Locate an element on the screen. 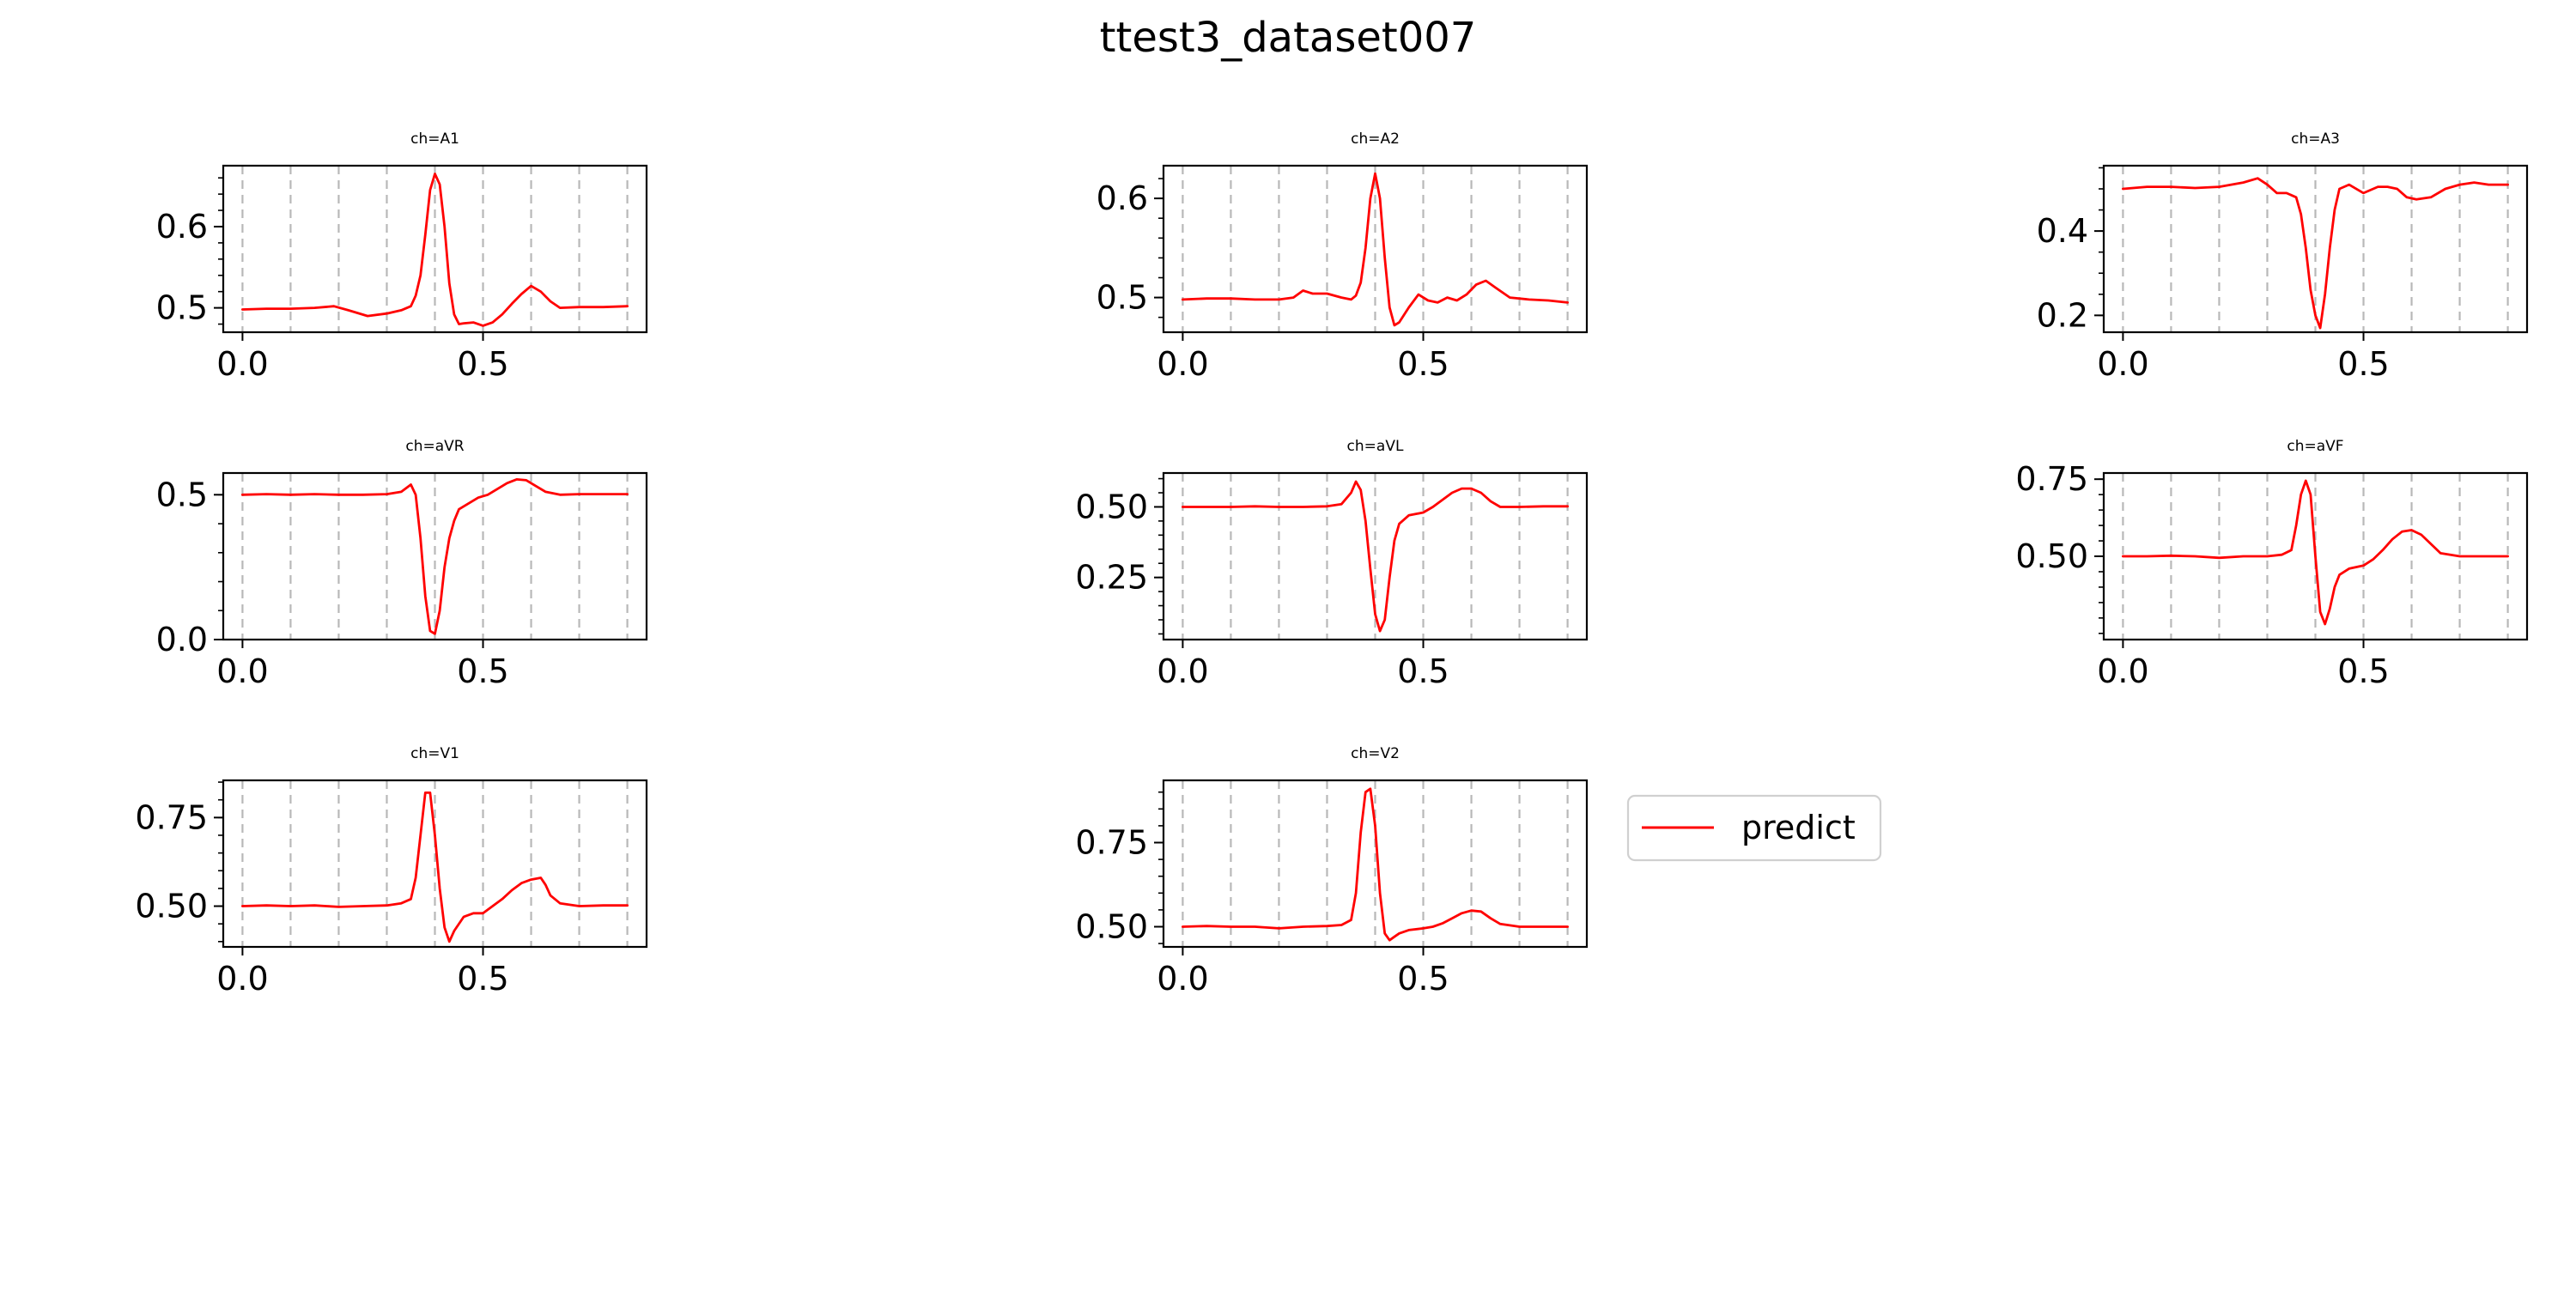 The width and height of the screenshot is (2576, 1292). subplot-title: ch=V1 is located at coordinates (434, 753).